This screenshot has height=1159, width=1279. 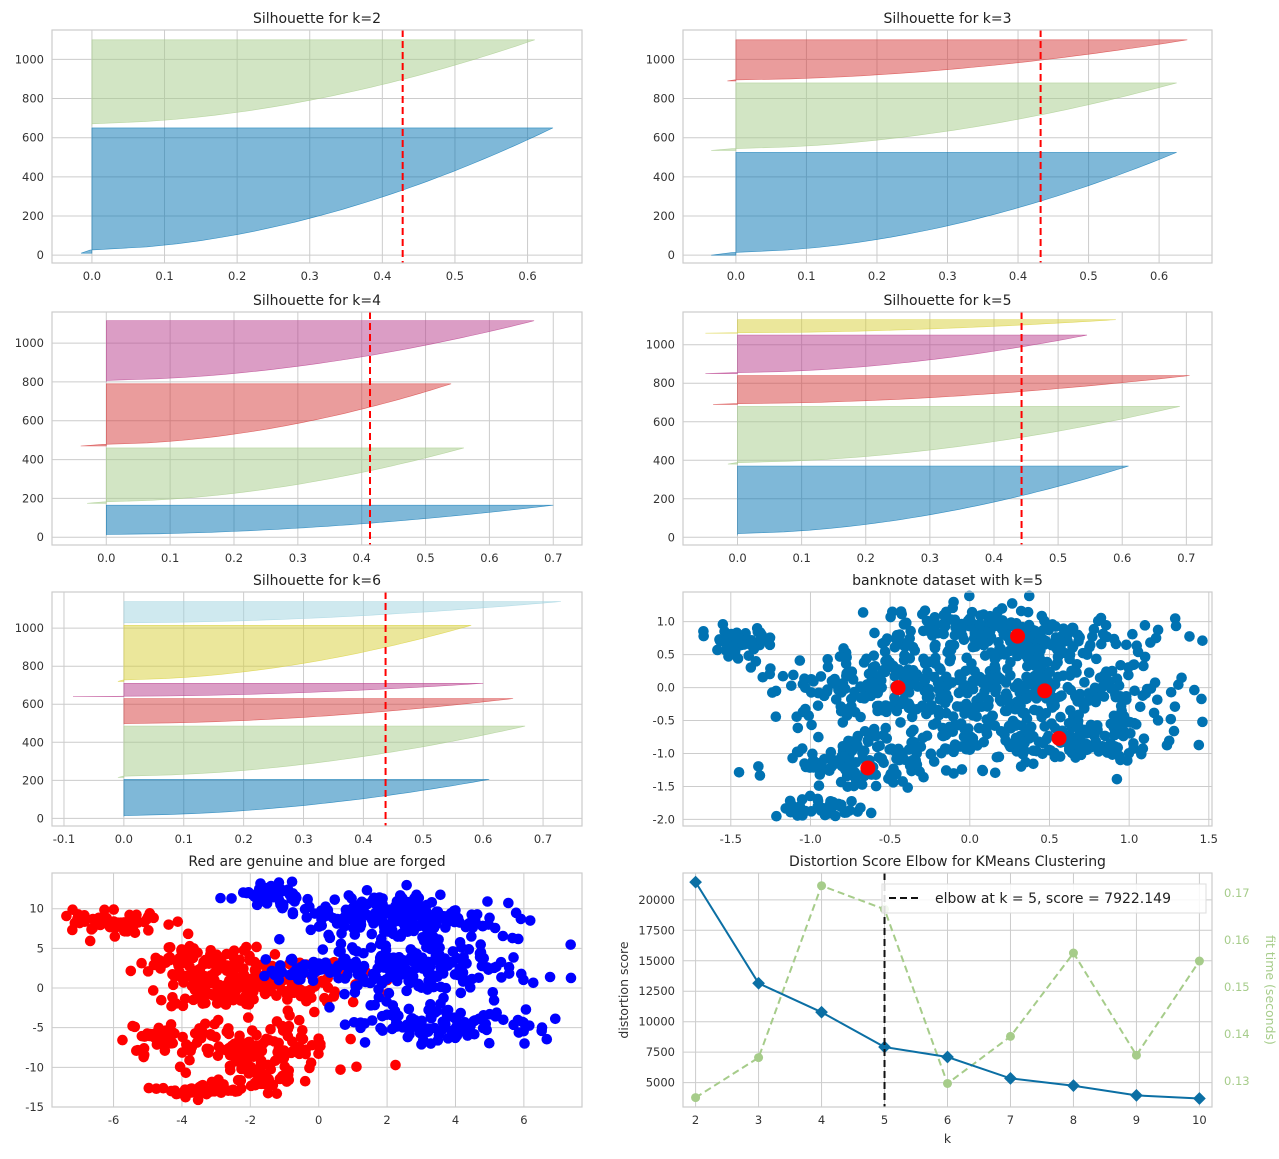 I want to click on x-tick-label: 6, so click(x=947, y=1120).